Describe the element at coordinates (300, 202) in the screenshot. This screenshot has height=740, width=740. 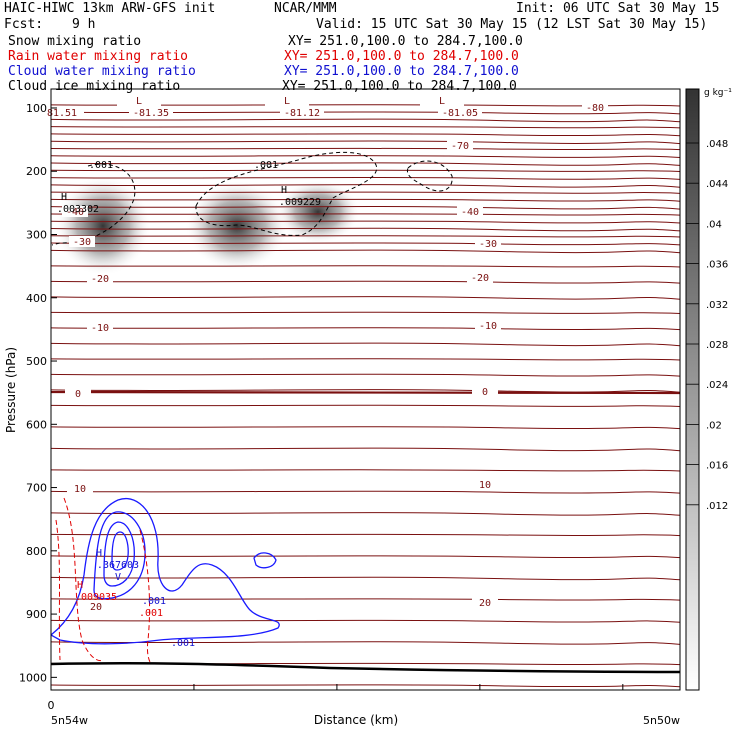
I see `ice-max-value-center: .009229` at that location.